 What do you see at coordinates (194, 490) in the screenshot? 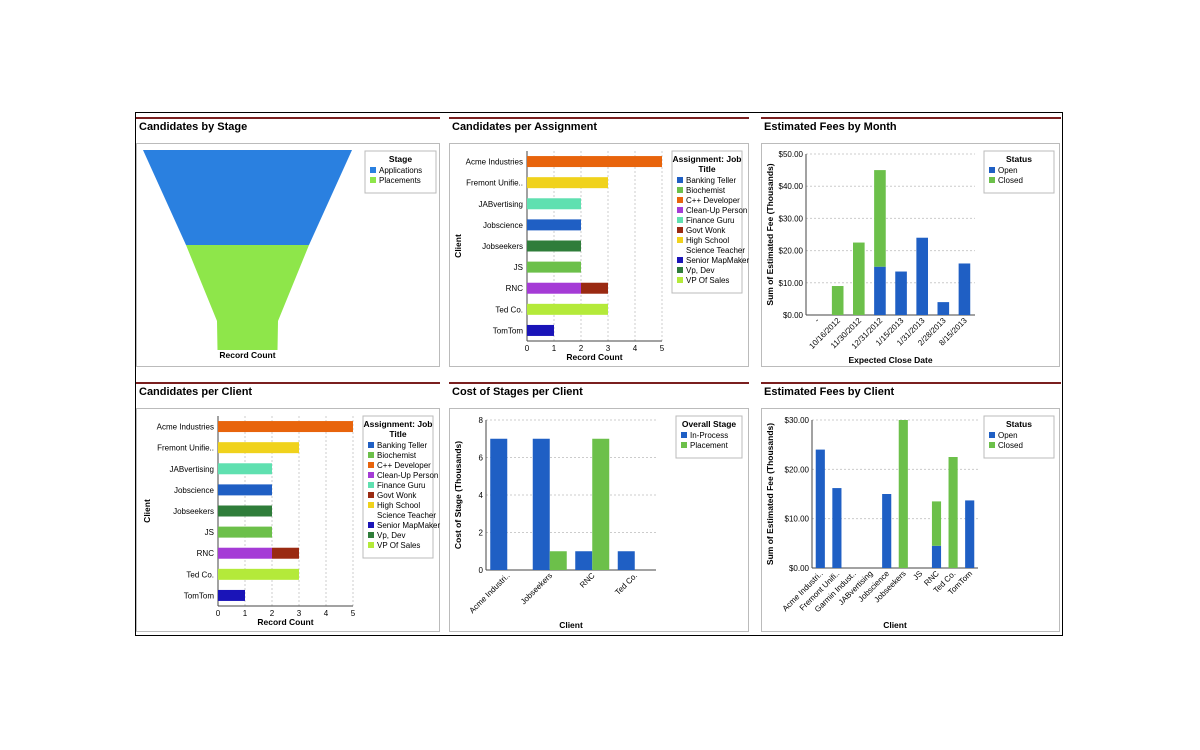
I see `y-tick-label: Jobscience` at bounding box center [194, 490].